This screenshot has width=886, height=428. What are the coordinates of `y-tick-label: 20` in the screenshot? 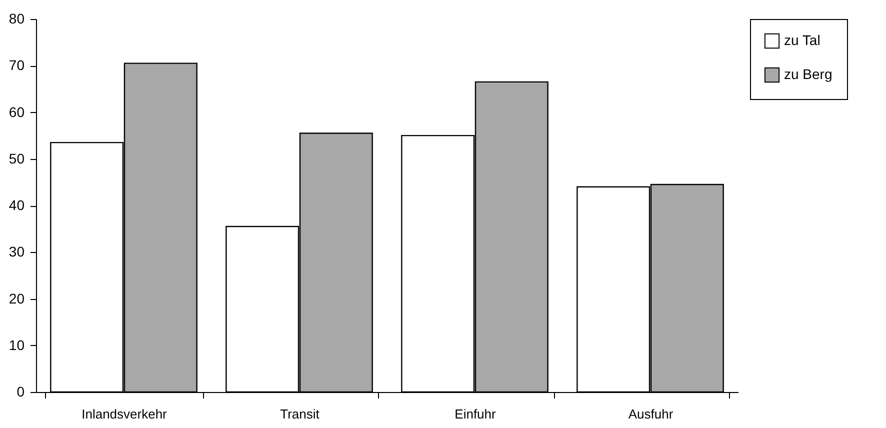 It's located at (16, 298).